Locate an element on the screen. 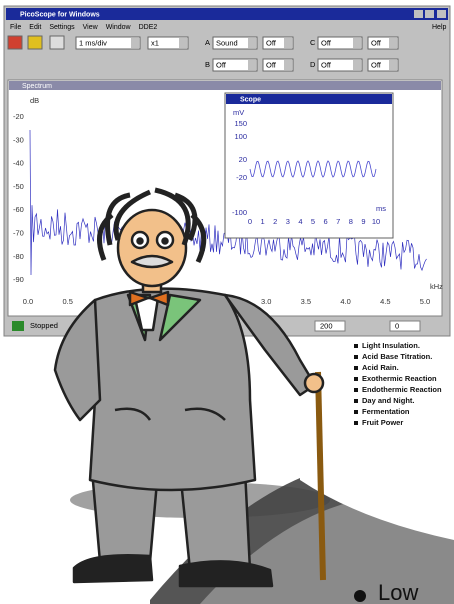 Image resolution: width=454 pixels, height=604 pixels. x-tick-label: 0.0 is located at coordinates (28, 301).